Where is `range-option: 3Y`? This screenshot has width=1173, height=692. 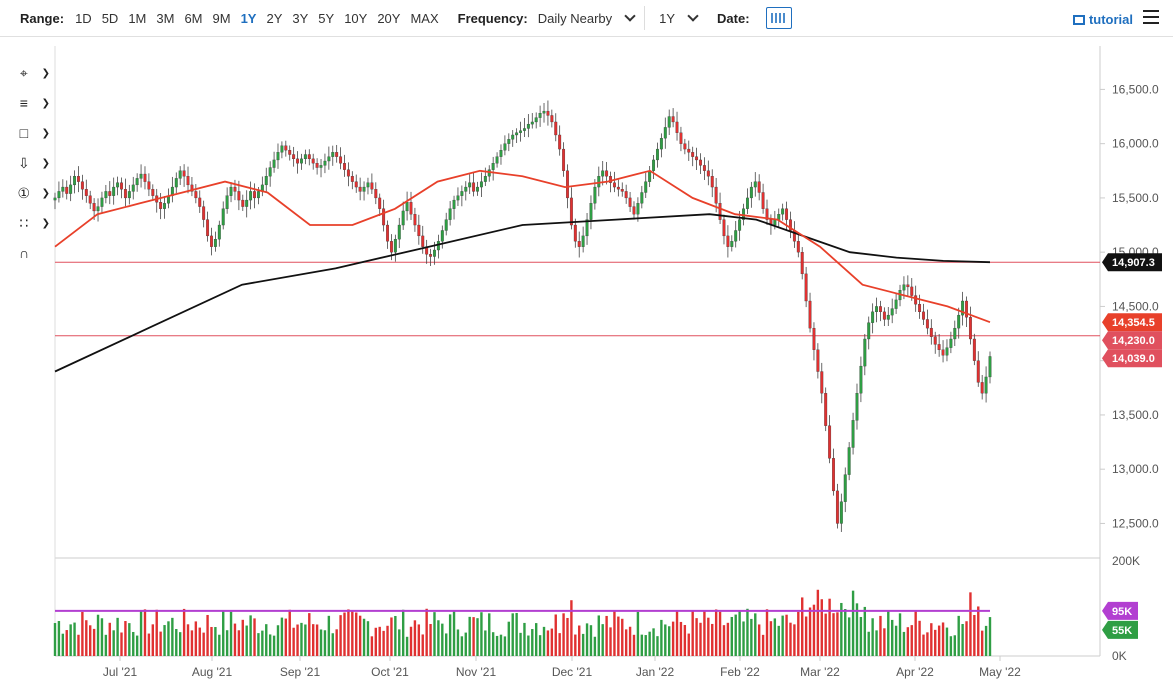
range-option: 3Y is located at coordinates (300, 18).